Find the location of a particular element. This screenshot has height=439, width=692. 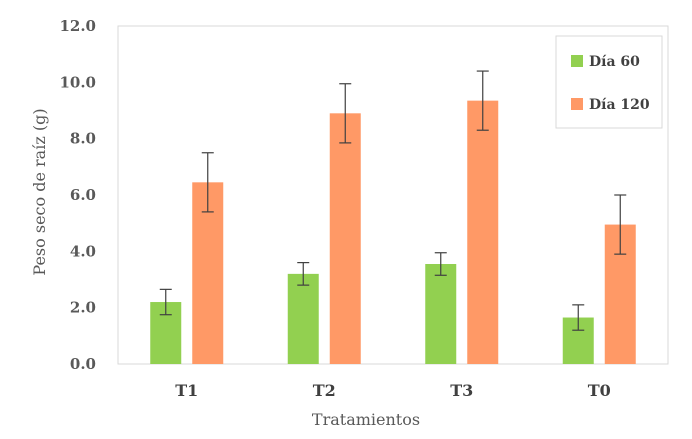

x-axis-categories: T1 T2 T3 T0 is located at coordinates (393, 390).